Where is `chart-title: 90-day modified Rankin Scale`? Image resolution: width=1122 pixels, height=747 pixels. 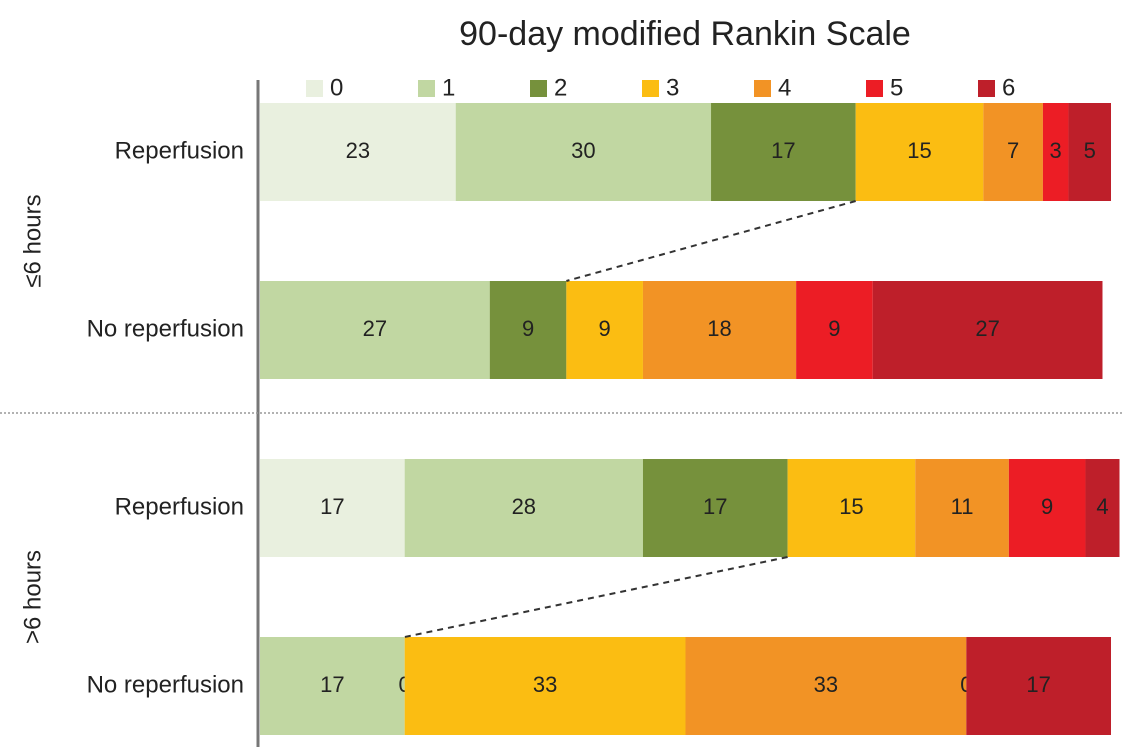 chart-title: 90-day modified Rankin Scale is located at coordinates (685, 34).